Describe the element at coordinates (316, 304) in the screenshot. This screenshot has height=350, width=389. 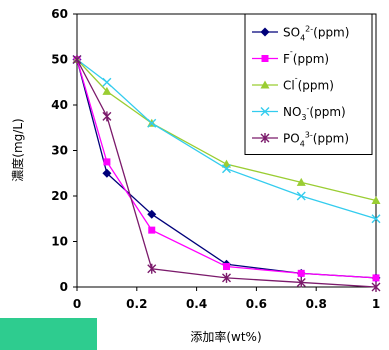
I see `x-tick-label: 0.8` at that location.